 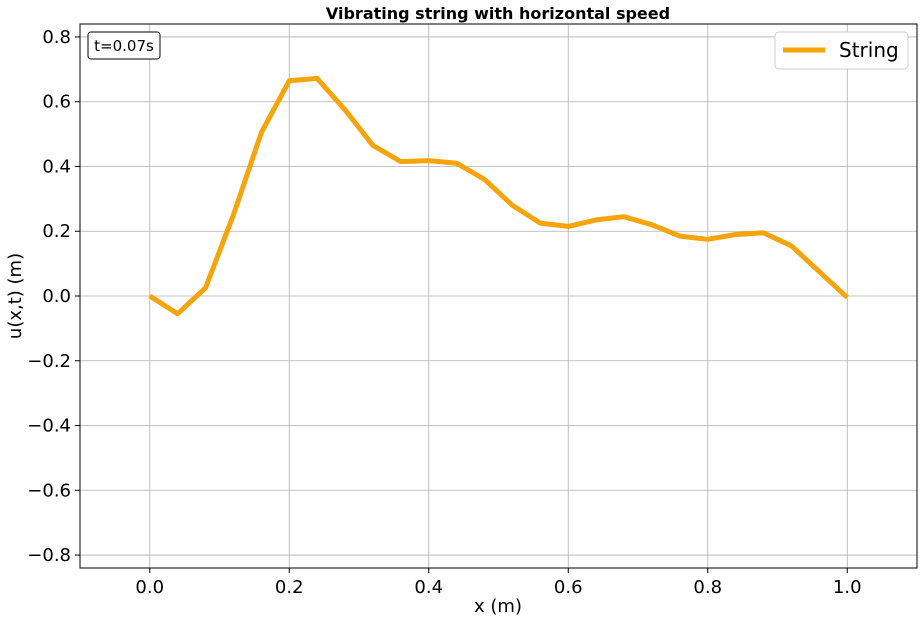 I want to click on time-annotation-text: t=0.07s, so click(x=124, y=46).